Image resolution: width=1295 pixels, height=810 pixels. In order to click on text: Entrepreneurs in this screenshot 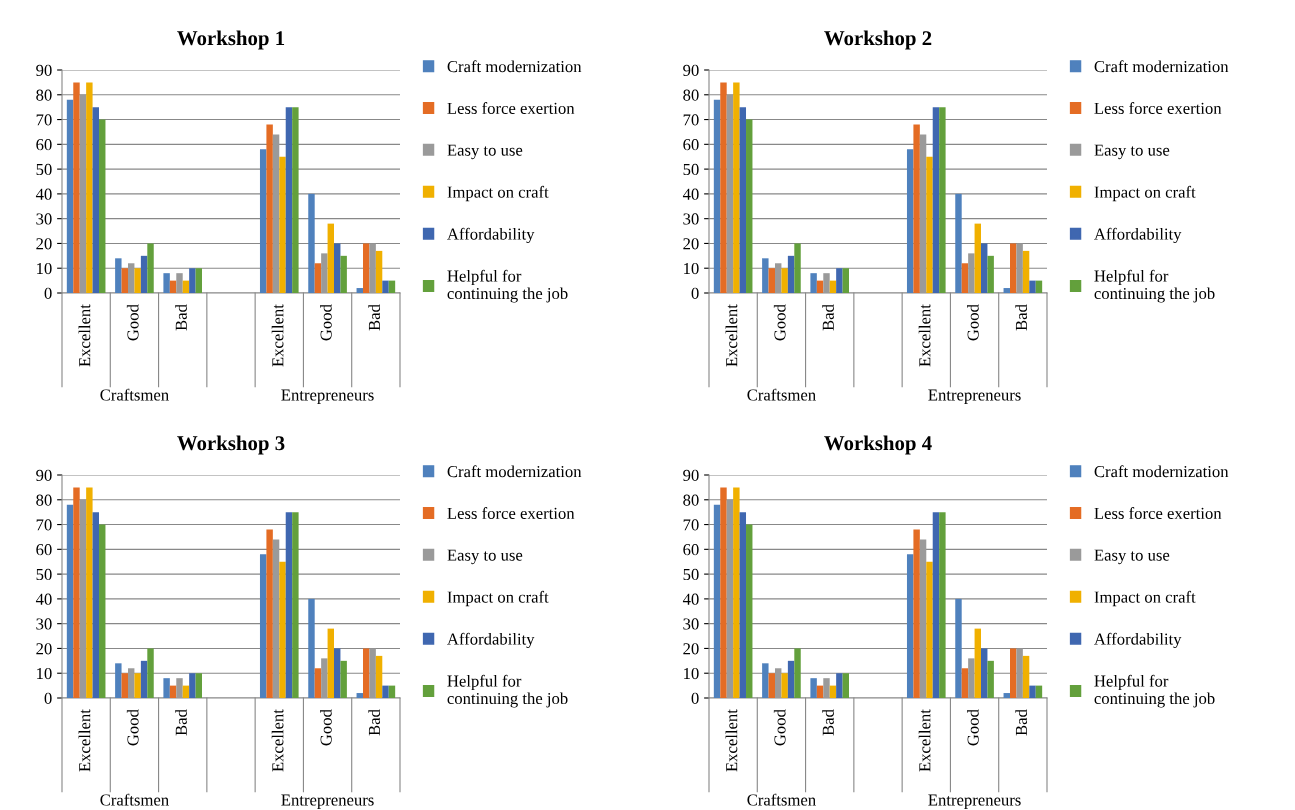, I will do `click(974, 801)`.